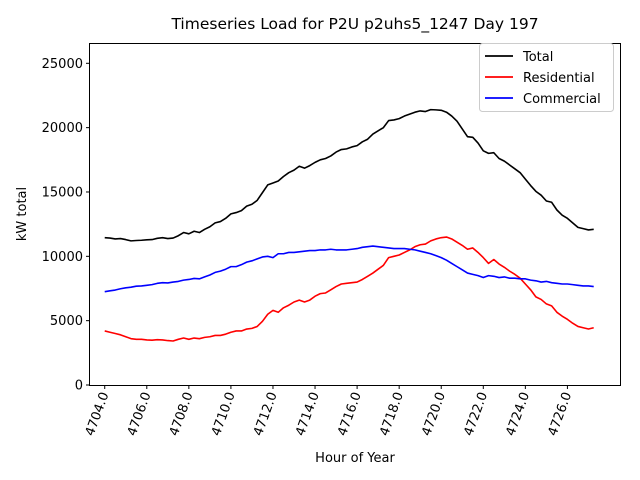 The image size is (640, 480). Describe the element at coordinates (559, 78) in the screenshot. I see `legend-label-residential: Residential` at that location.